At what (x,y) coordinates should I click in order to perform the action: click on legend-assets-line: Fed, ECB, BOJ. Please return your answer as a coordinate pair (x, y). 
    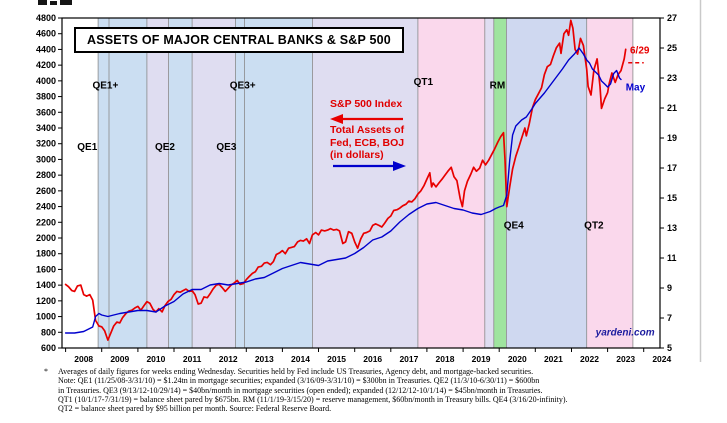
    Looking at the image, I should click on (367, 142).